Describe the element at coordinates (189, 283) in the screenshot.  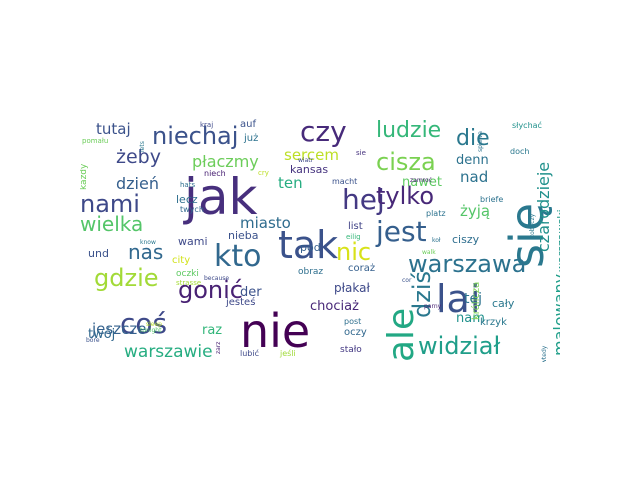
I see `cloud-word: strasse` at that location.